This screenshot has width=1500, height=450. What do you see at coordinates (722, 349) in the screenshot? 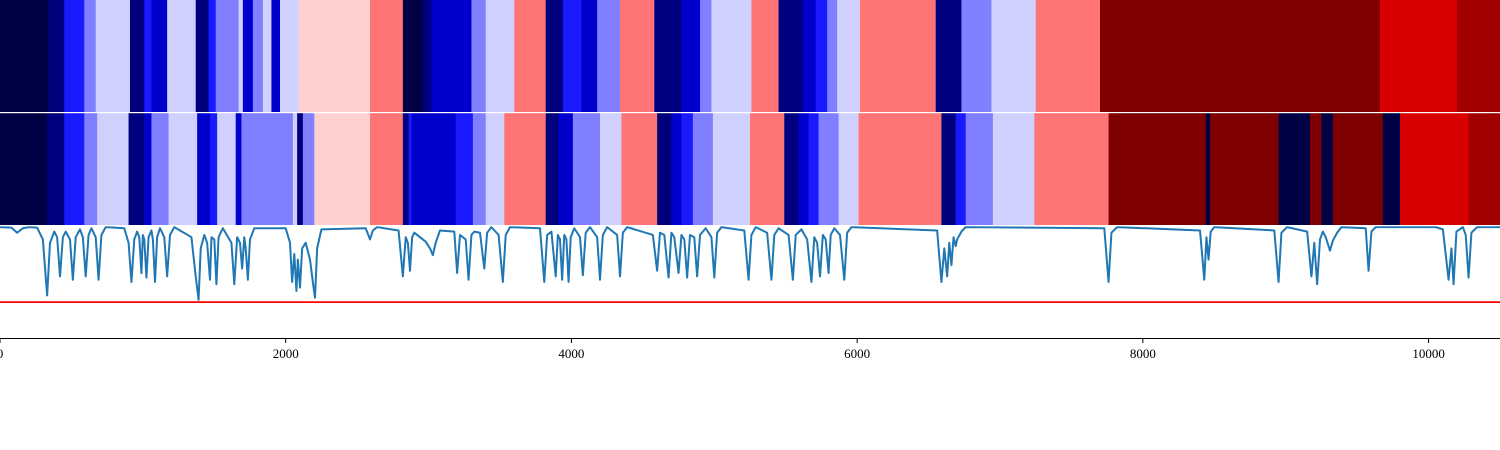
I see `x-axis: 0 2000 4000 6000 8000 10000` at bounding box center [722, 349].